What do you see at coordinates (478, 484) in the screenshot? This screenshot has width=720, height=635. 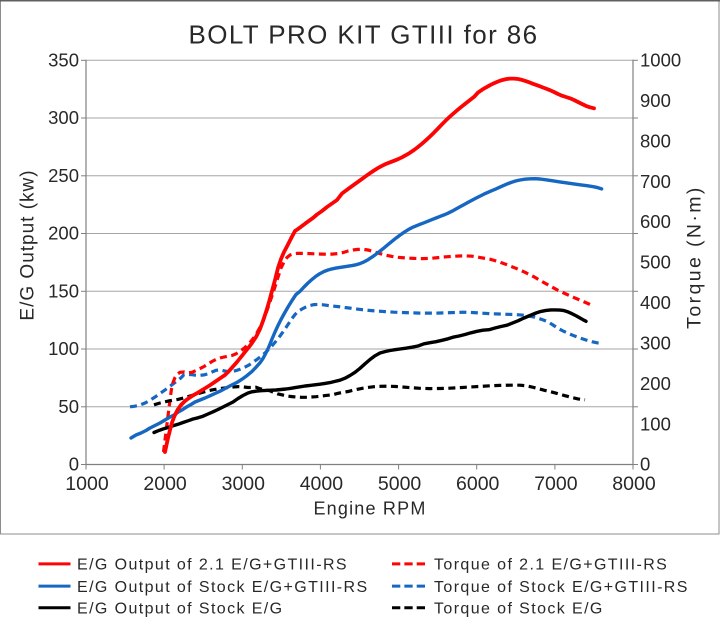 I see `svg-text: 6000` at bounding box center [478, 484].